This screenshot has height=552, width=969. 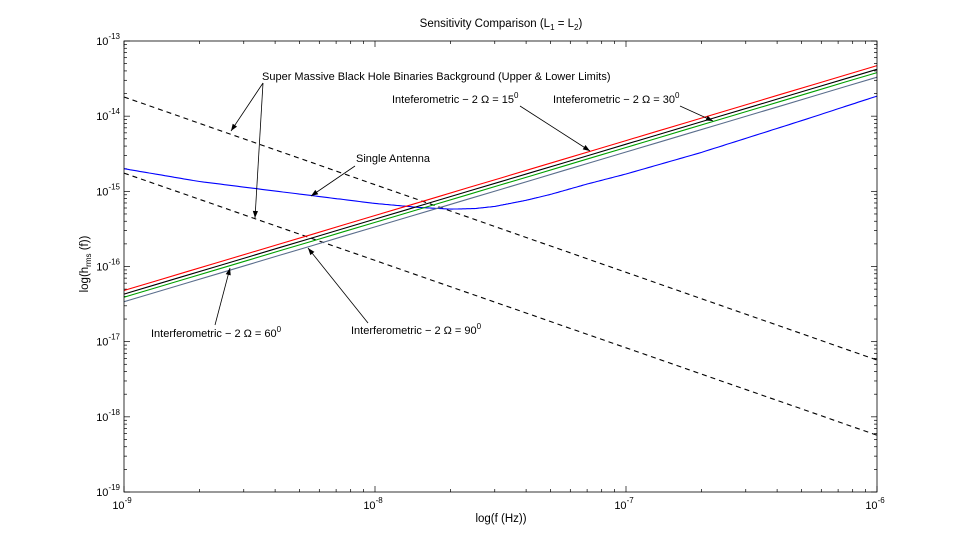 I want to click on arrow-single, so click(x=333, y=181).